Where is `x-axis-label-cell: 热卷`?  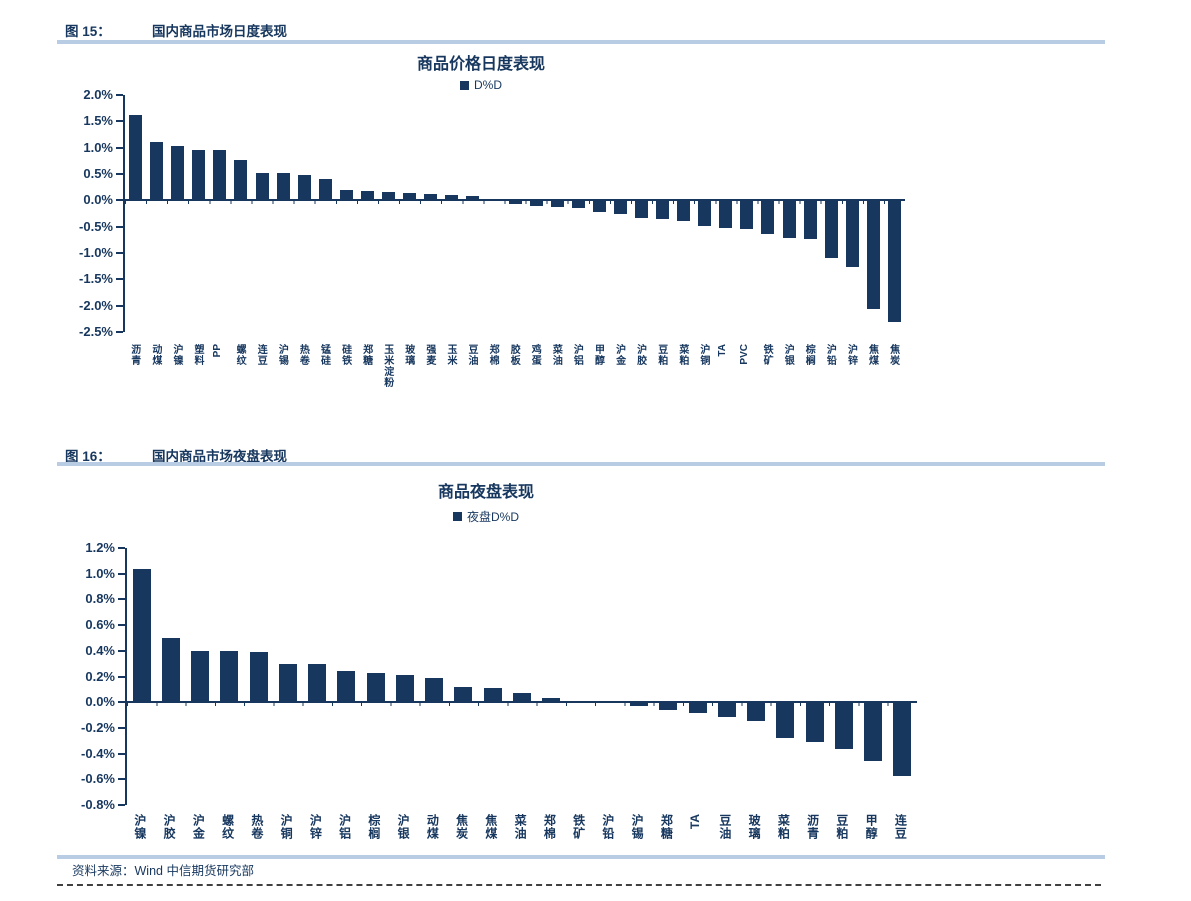 x-axis-label-cell: 热卷 is located at coordinates (302, 376).